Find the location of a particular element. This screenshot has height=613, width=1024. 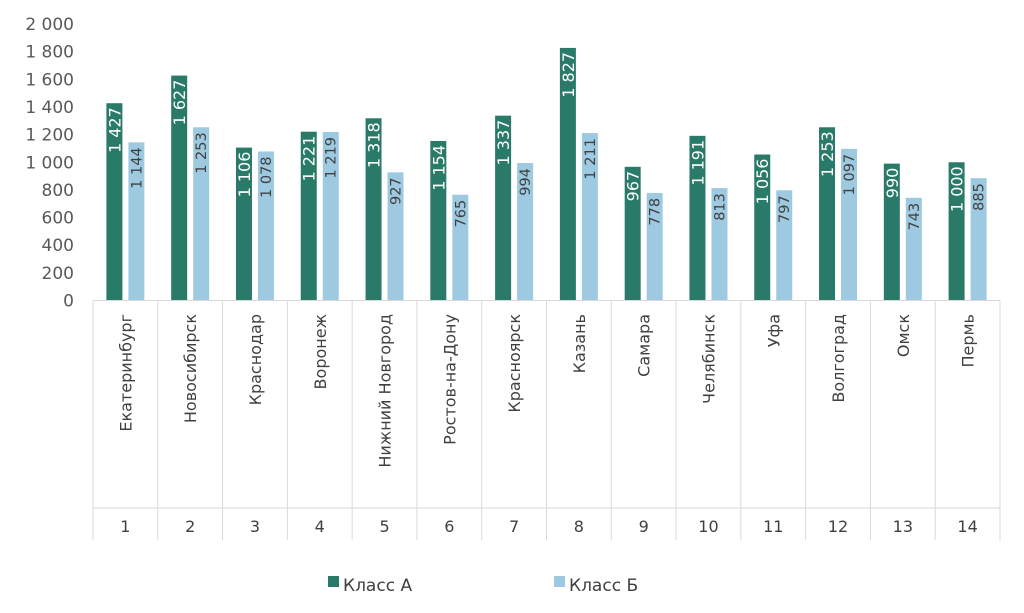

legend-label-class-a: Класс А is located at coordinates (377, 586).